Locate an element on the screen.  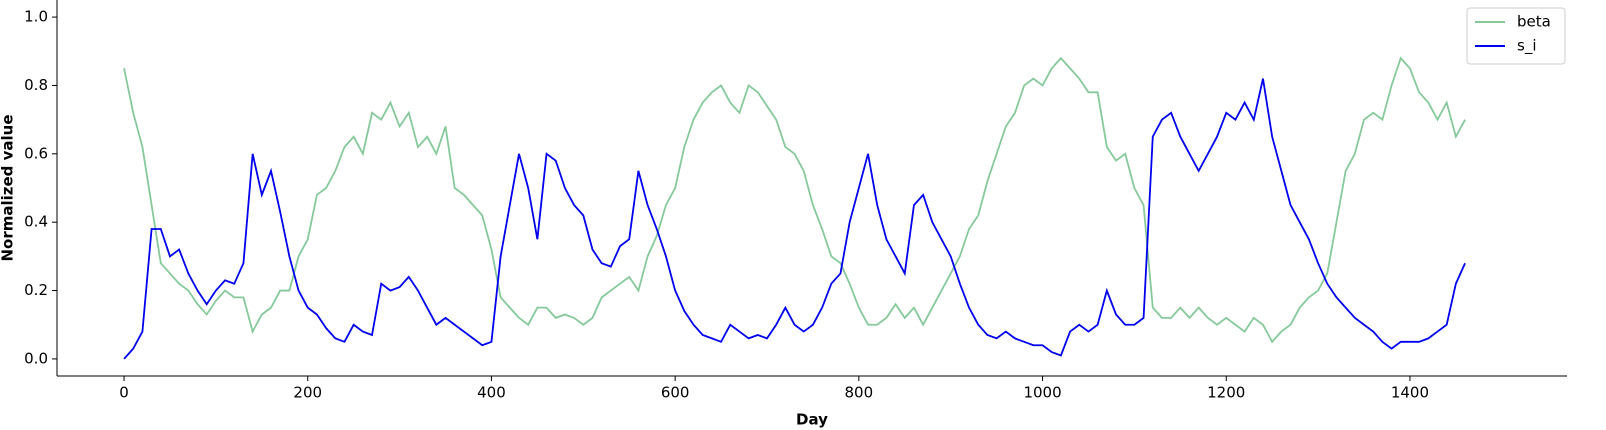
x-axis-title: Day is located at coordinates (812, 420).